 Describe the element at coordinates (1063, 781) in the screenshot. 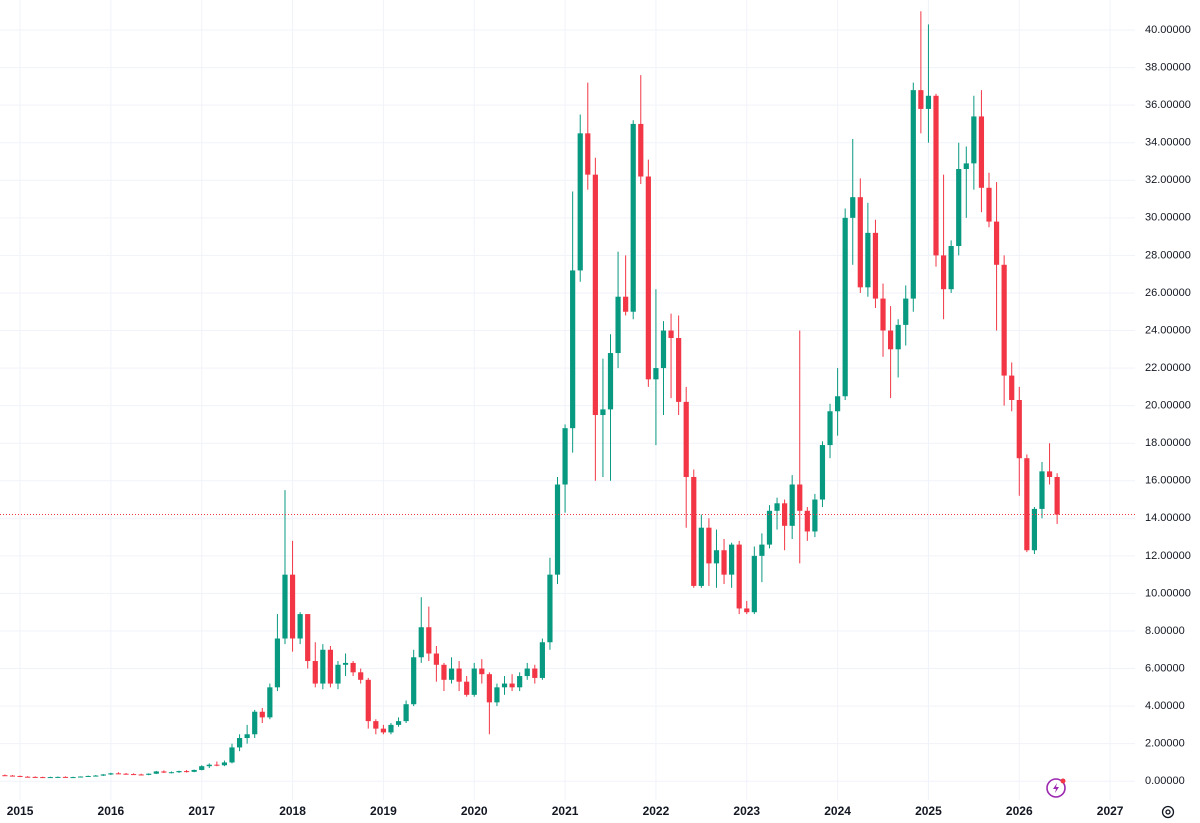

I see `notification-dot` at that location.